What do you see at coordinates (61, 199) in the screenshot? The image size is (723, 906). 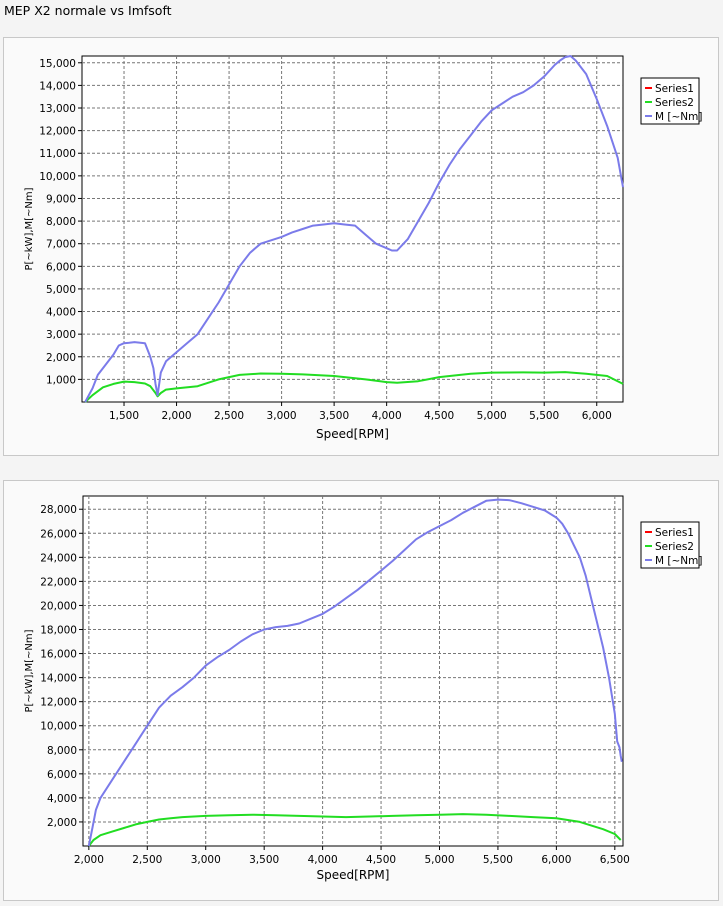 I see `y-tick-label: 9,000` at bounding box center [61, 199].